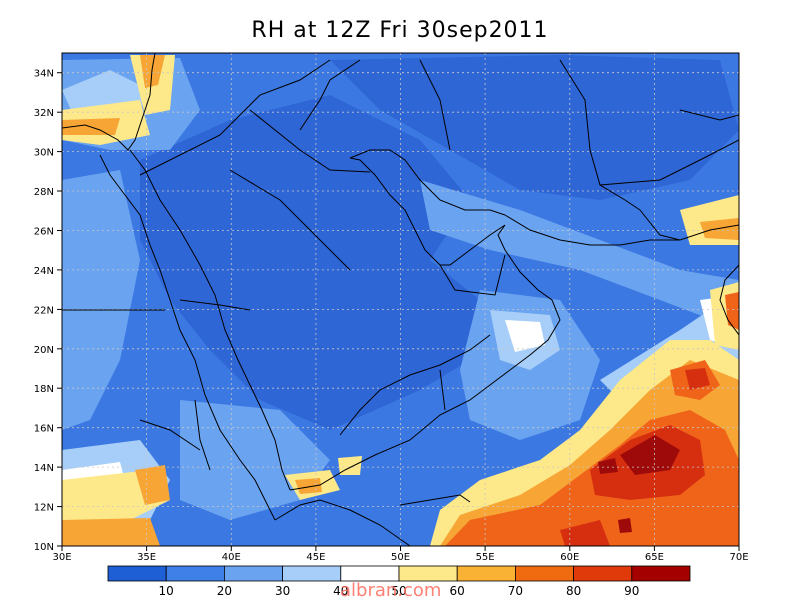  I want to click on colorbar-label: 80, so click(573, 591).